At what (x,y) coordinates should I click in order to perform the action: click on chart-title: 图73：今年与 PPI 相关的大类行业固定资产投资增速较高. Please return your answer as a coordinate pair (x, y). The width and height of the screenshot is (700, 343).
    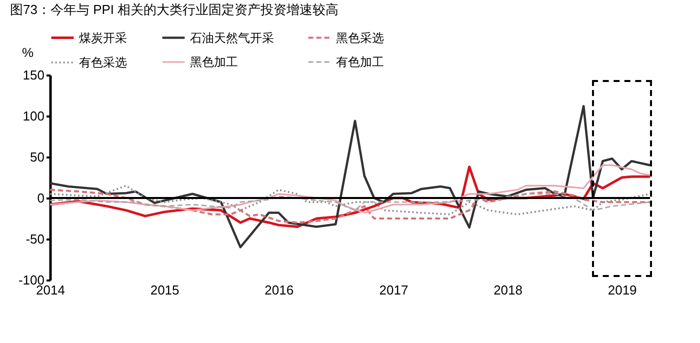
    Looking at the image, I should click on (174, 9).